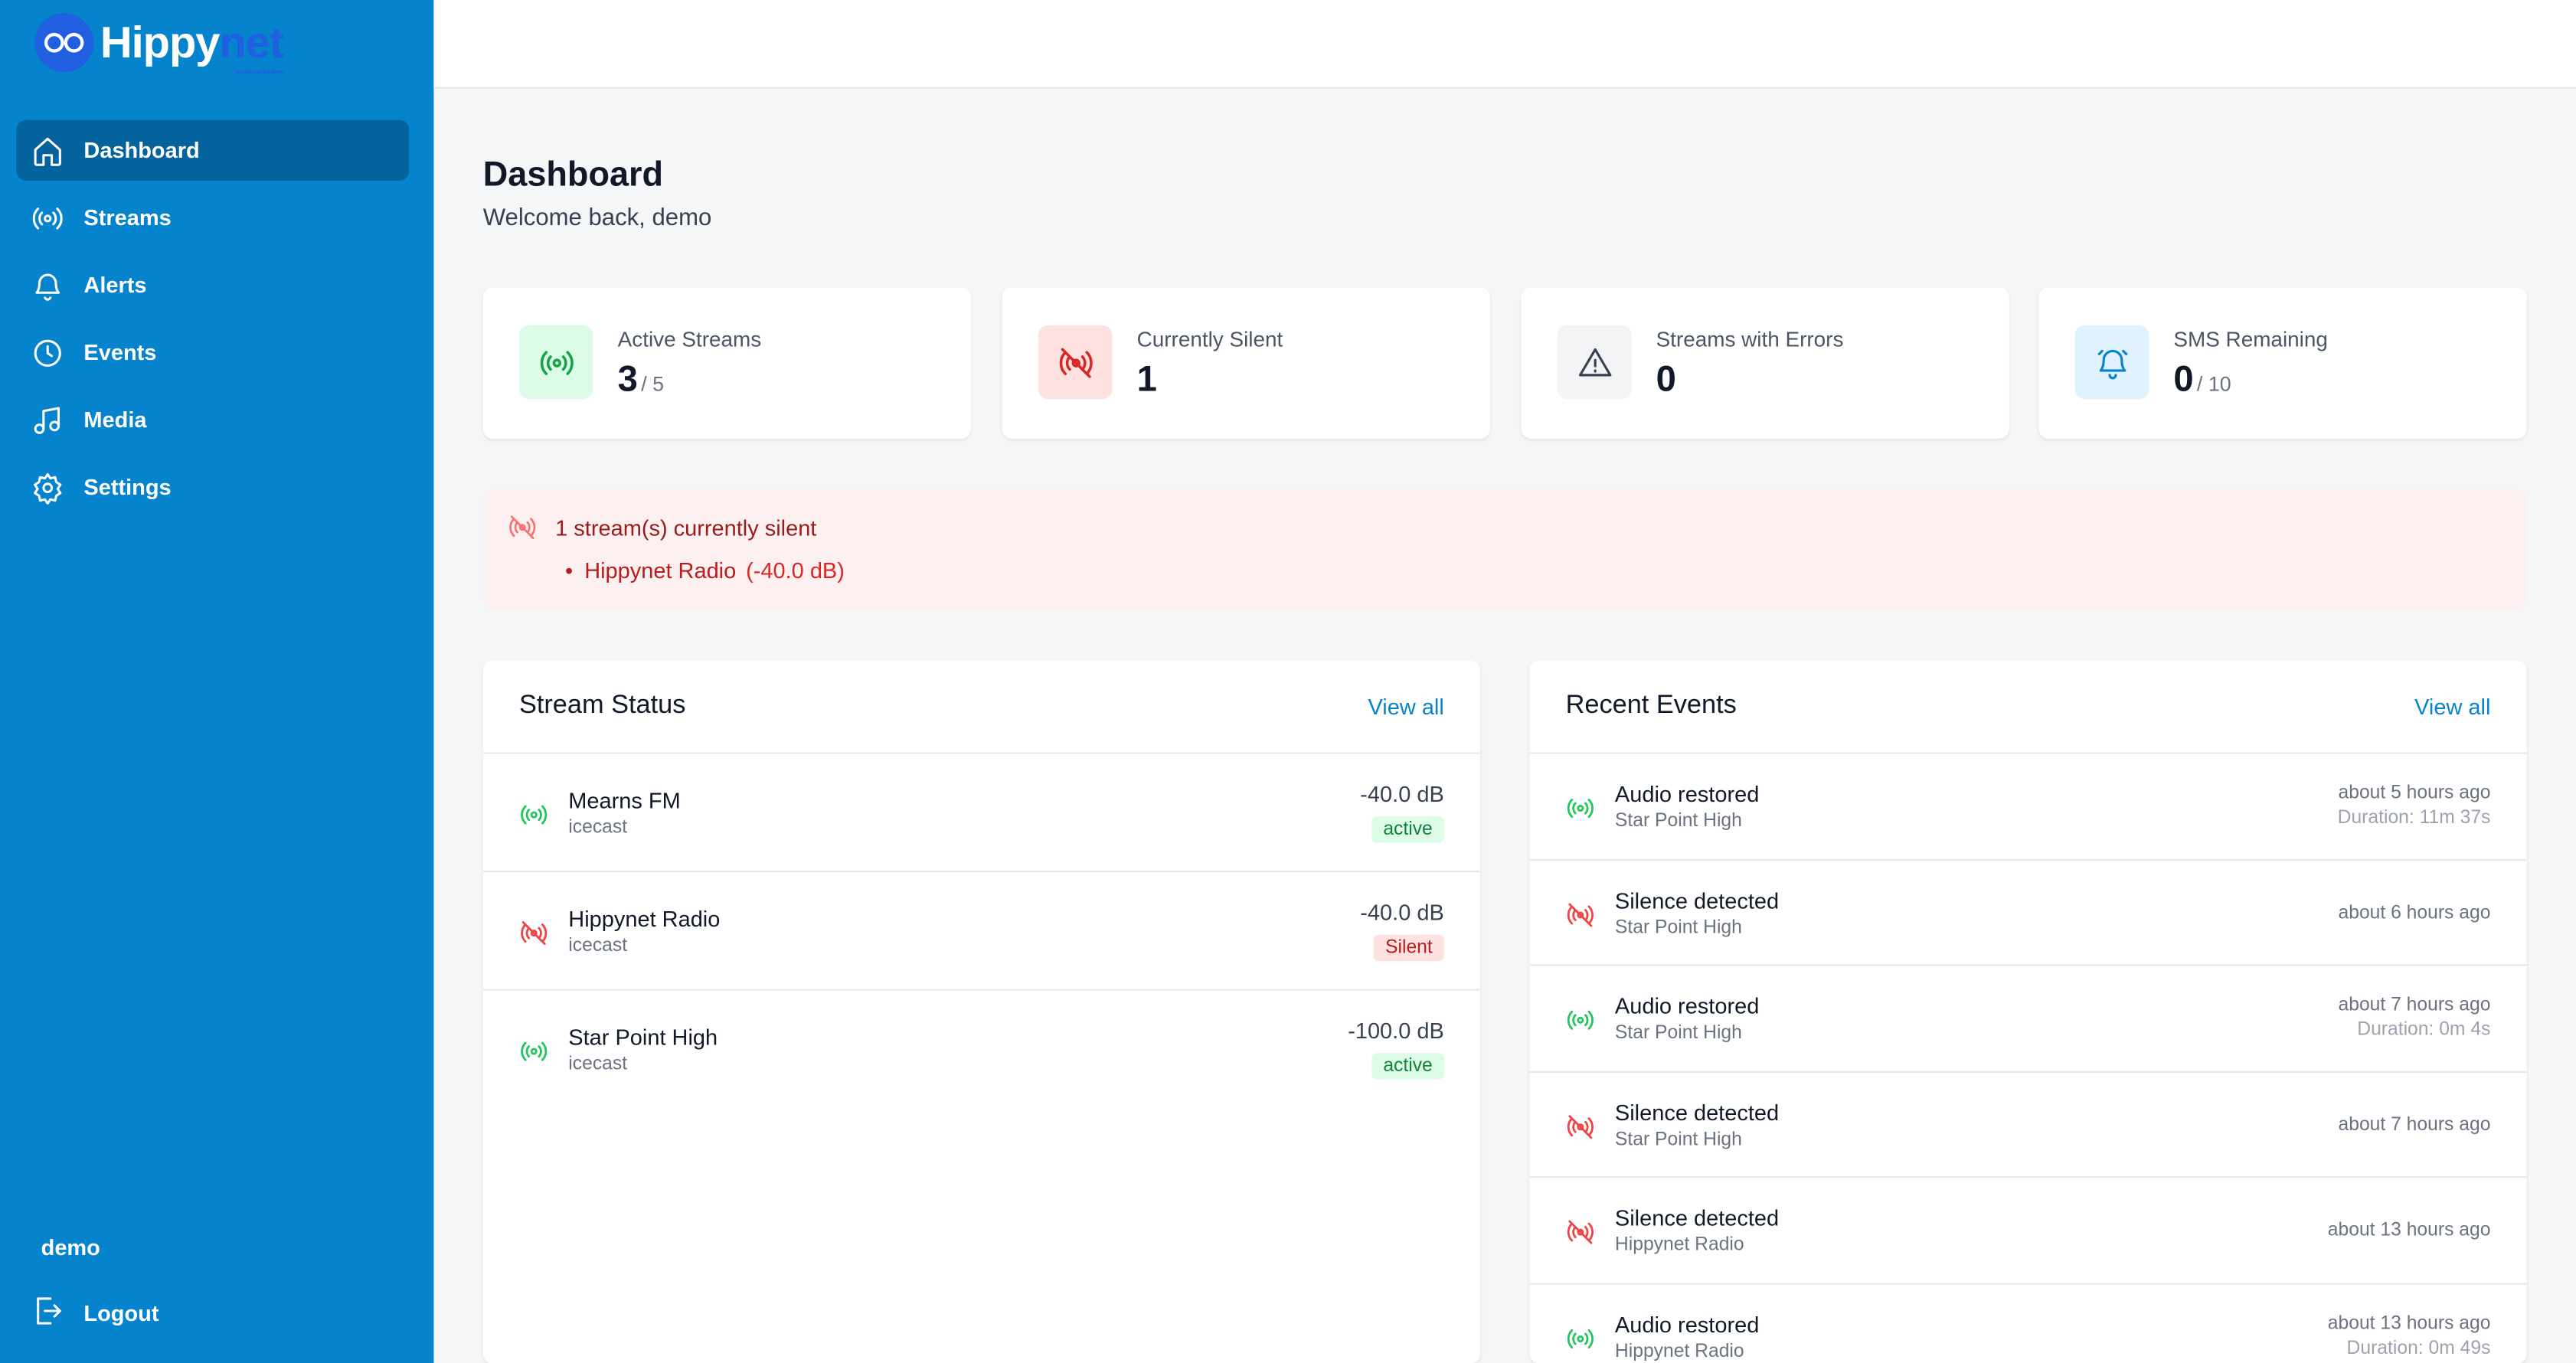 The image size is (2576, 1363). I want to click on stat-value: 0, so click(1666, 379).